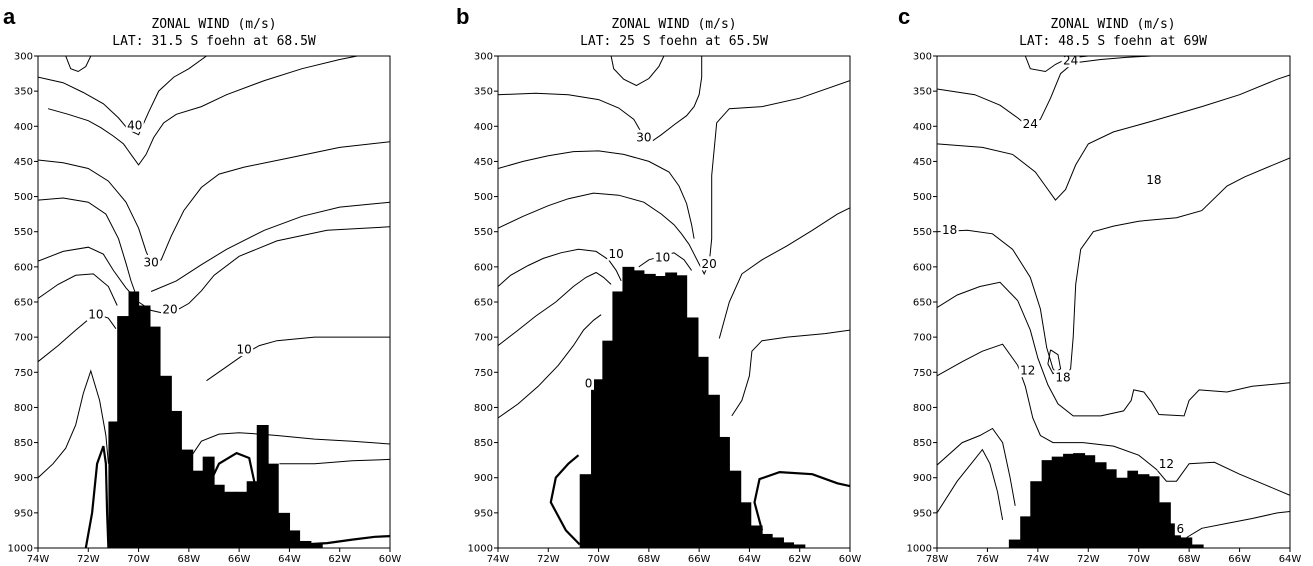  What do you see at coordinates (23, 513) in the screenshot?
I see `y-tick-label: 950` at bounding box center [23, 513].